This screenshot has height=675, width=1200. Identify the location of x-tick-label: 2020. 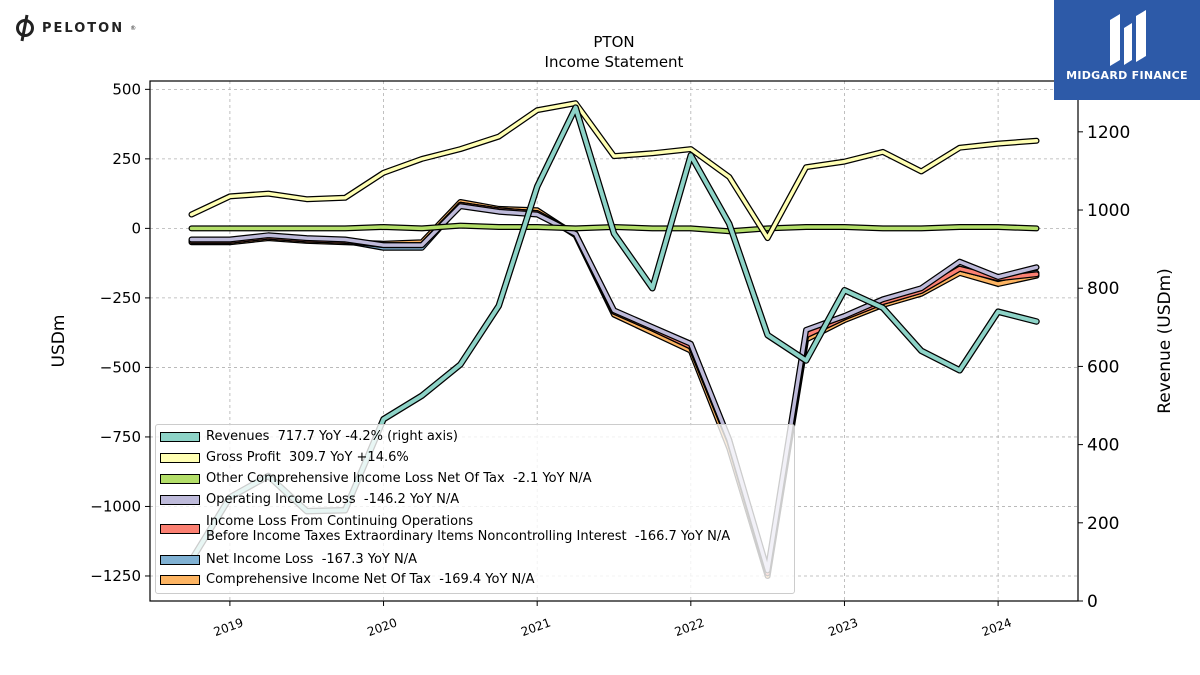
(381, 627).